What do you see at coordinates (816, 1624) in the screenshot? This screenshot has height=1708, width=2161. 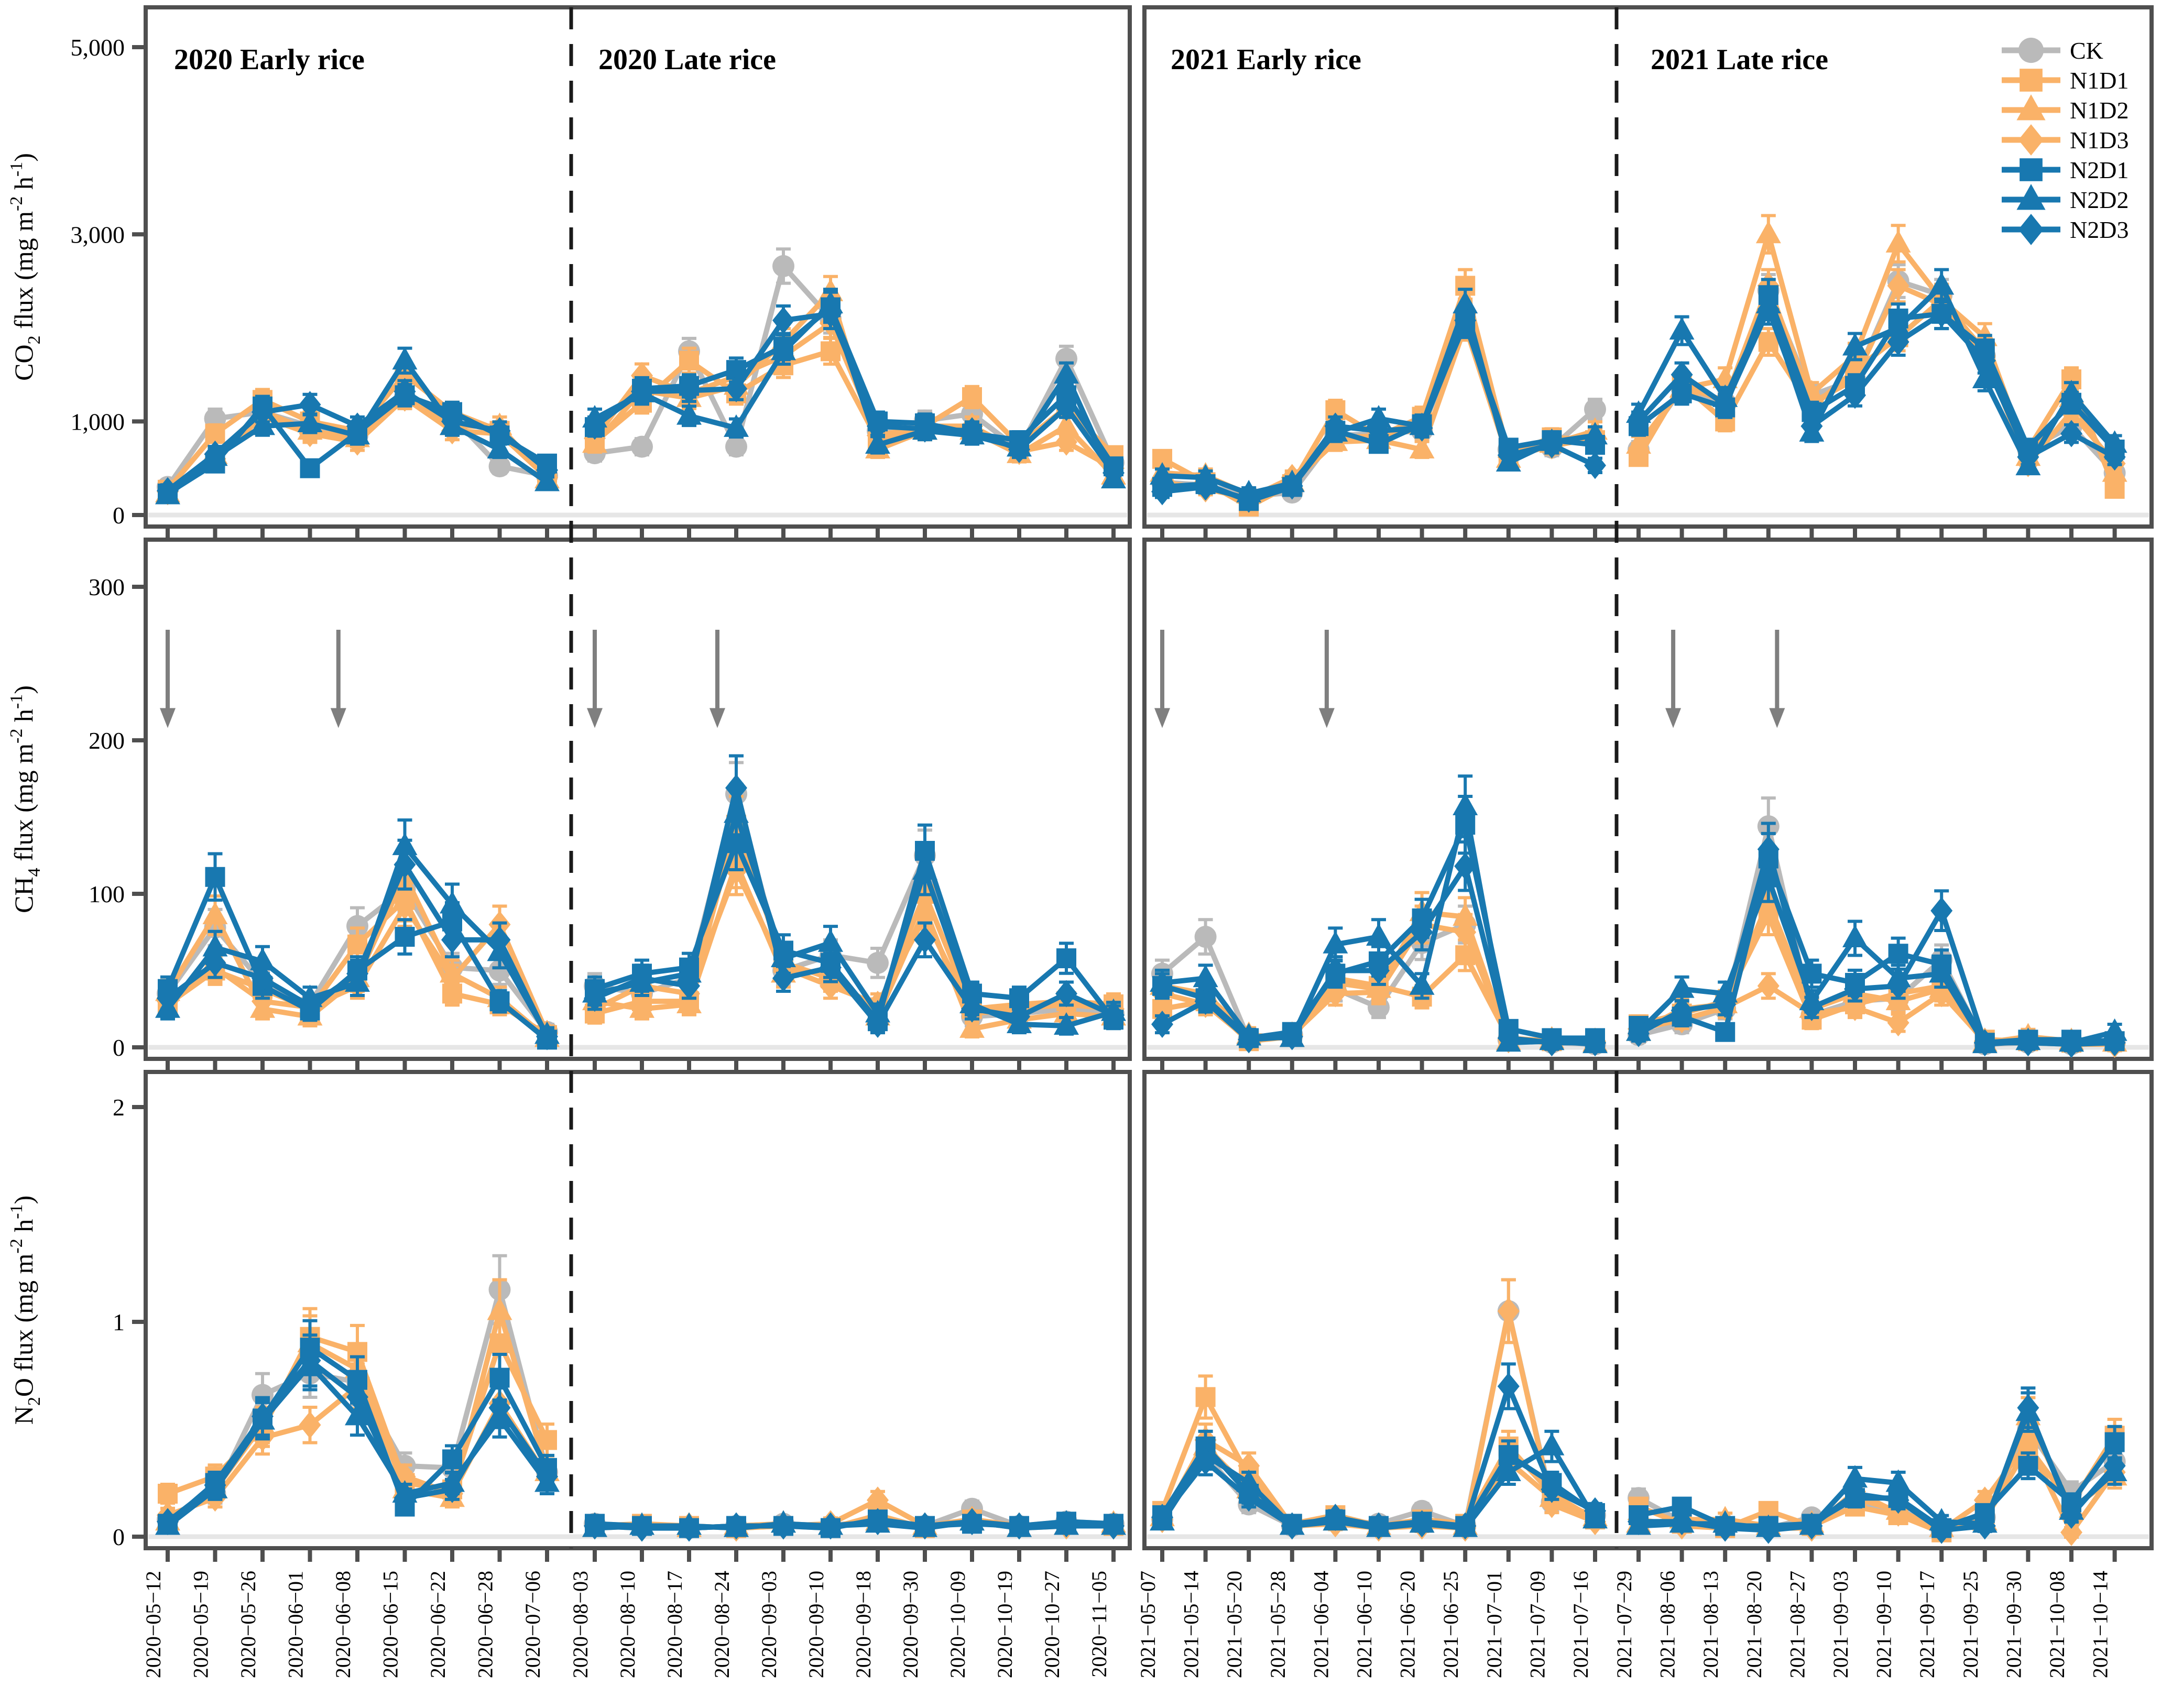 I see `x-tick-label: 2020−09−10` at bounding box center [816, 1624].